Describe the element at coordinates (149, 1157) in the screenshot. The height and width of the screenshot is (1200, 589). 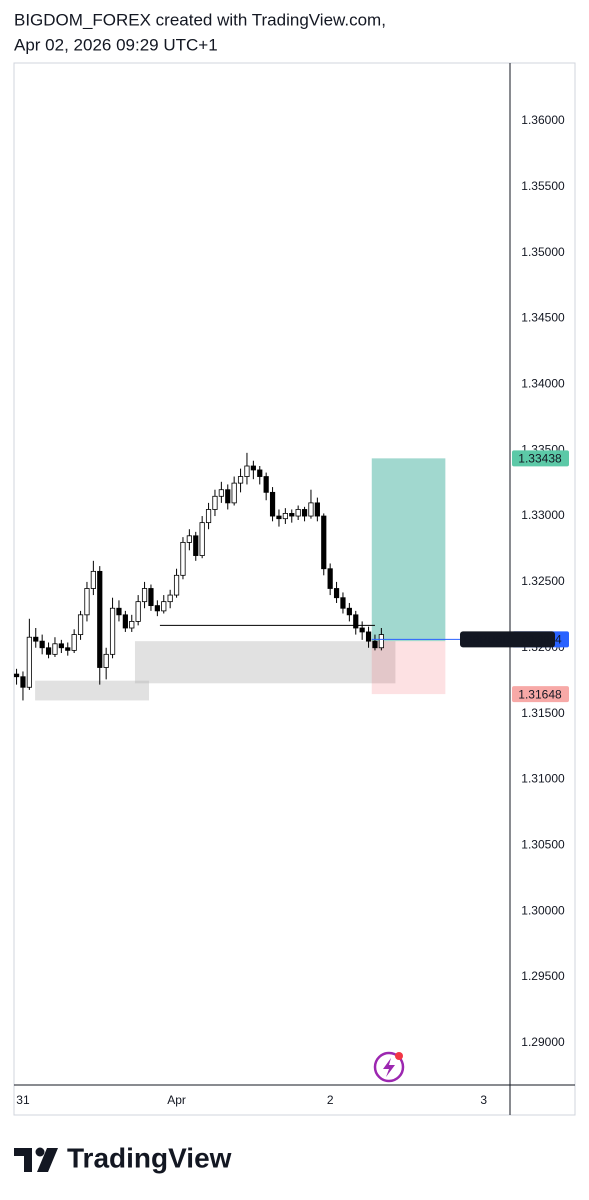
I see `brand: TradingView` at that location.